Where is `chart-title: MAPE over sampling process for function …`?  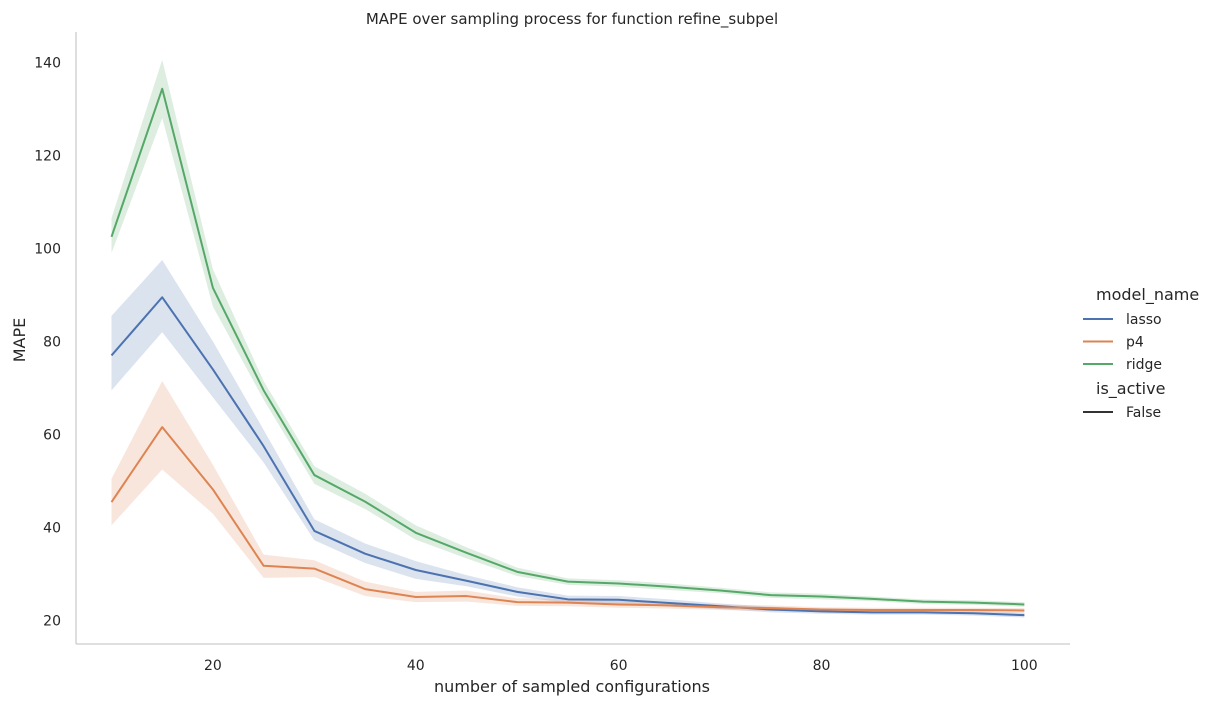
chart-title: MAPE over sampling process for function … is located at coordinates (572, 19).